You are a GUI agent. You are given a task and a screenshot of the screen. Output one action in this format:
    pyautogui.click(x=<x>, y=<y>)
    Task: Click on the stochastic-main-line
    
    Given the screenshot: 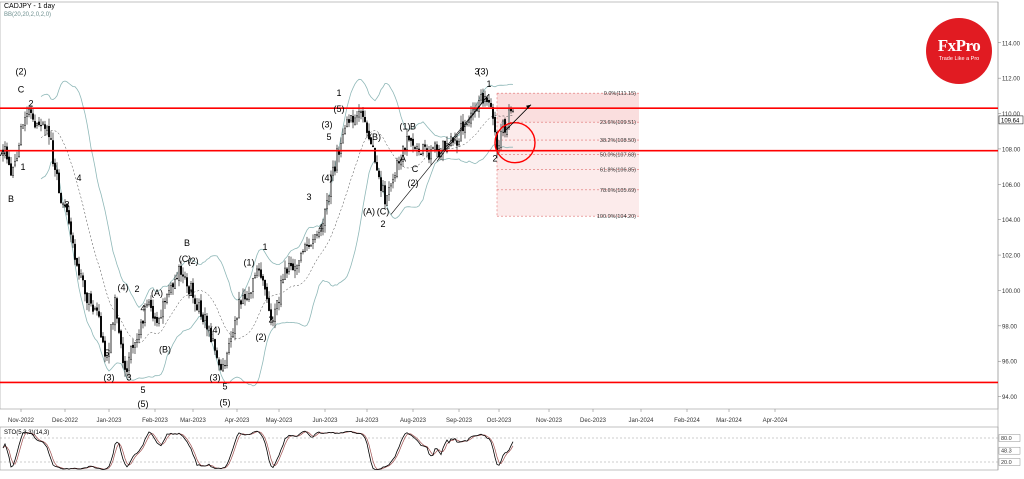 What is the action you would take?
    pyautogui.click(x=258, y=450)
    